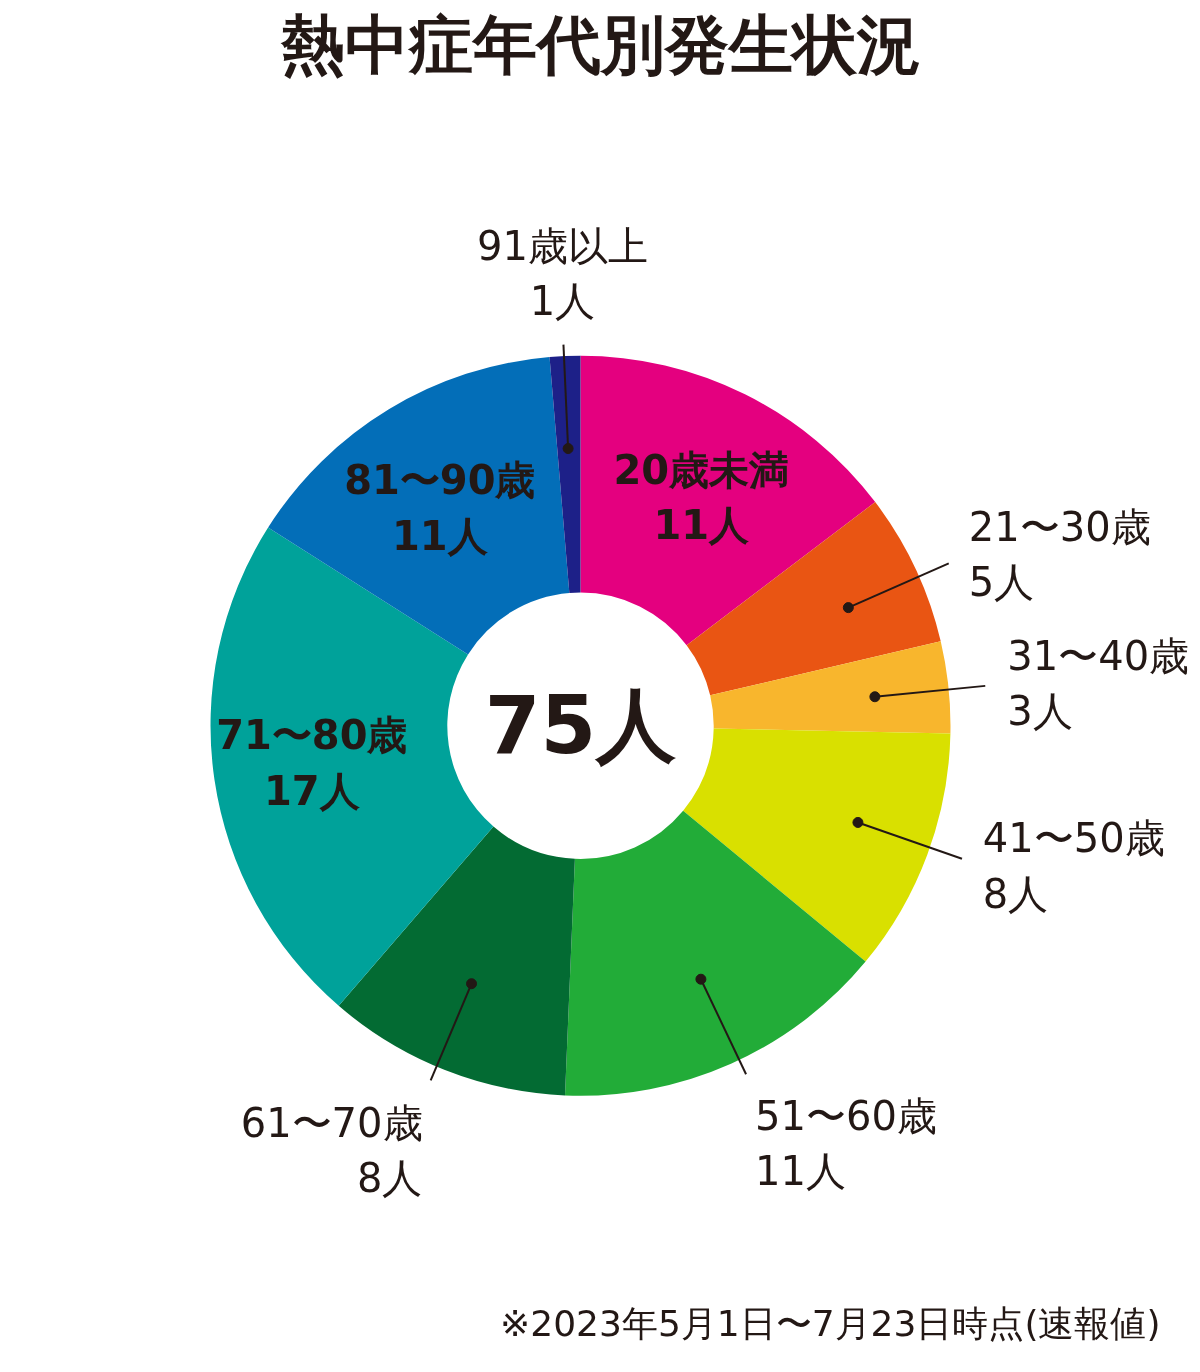 The height and width of the screenshot is (1372, 1200). Describe the element at coordinates (331, 1122) in the screenshot. I see `slice-label: 61〜70歳` at that location.